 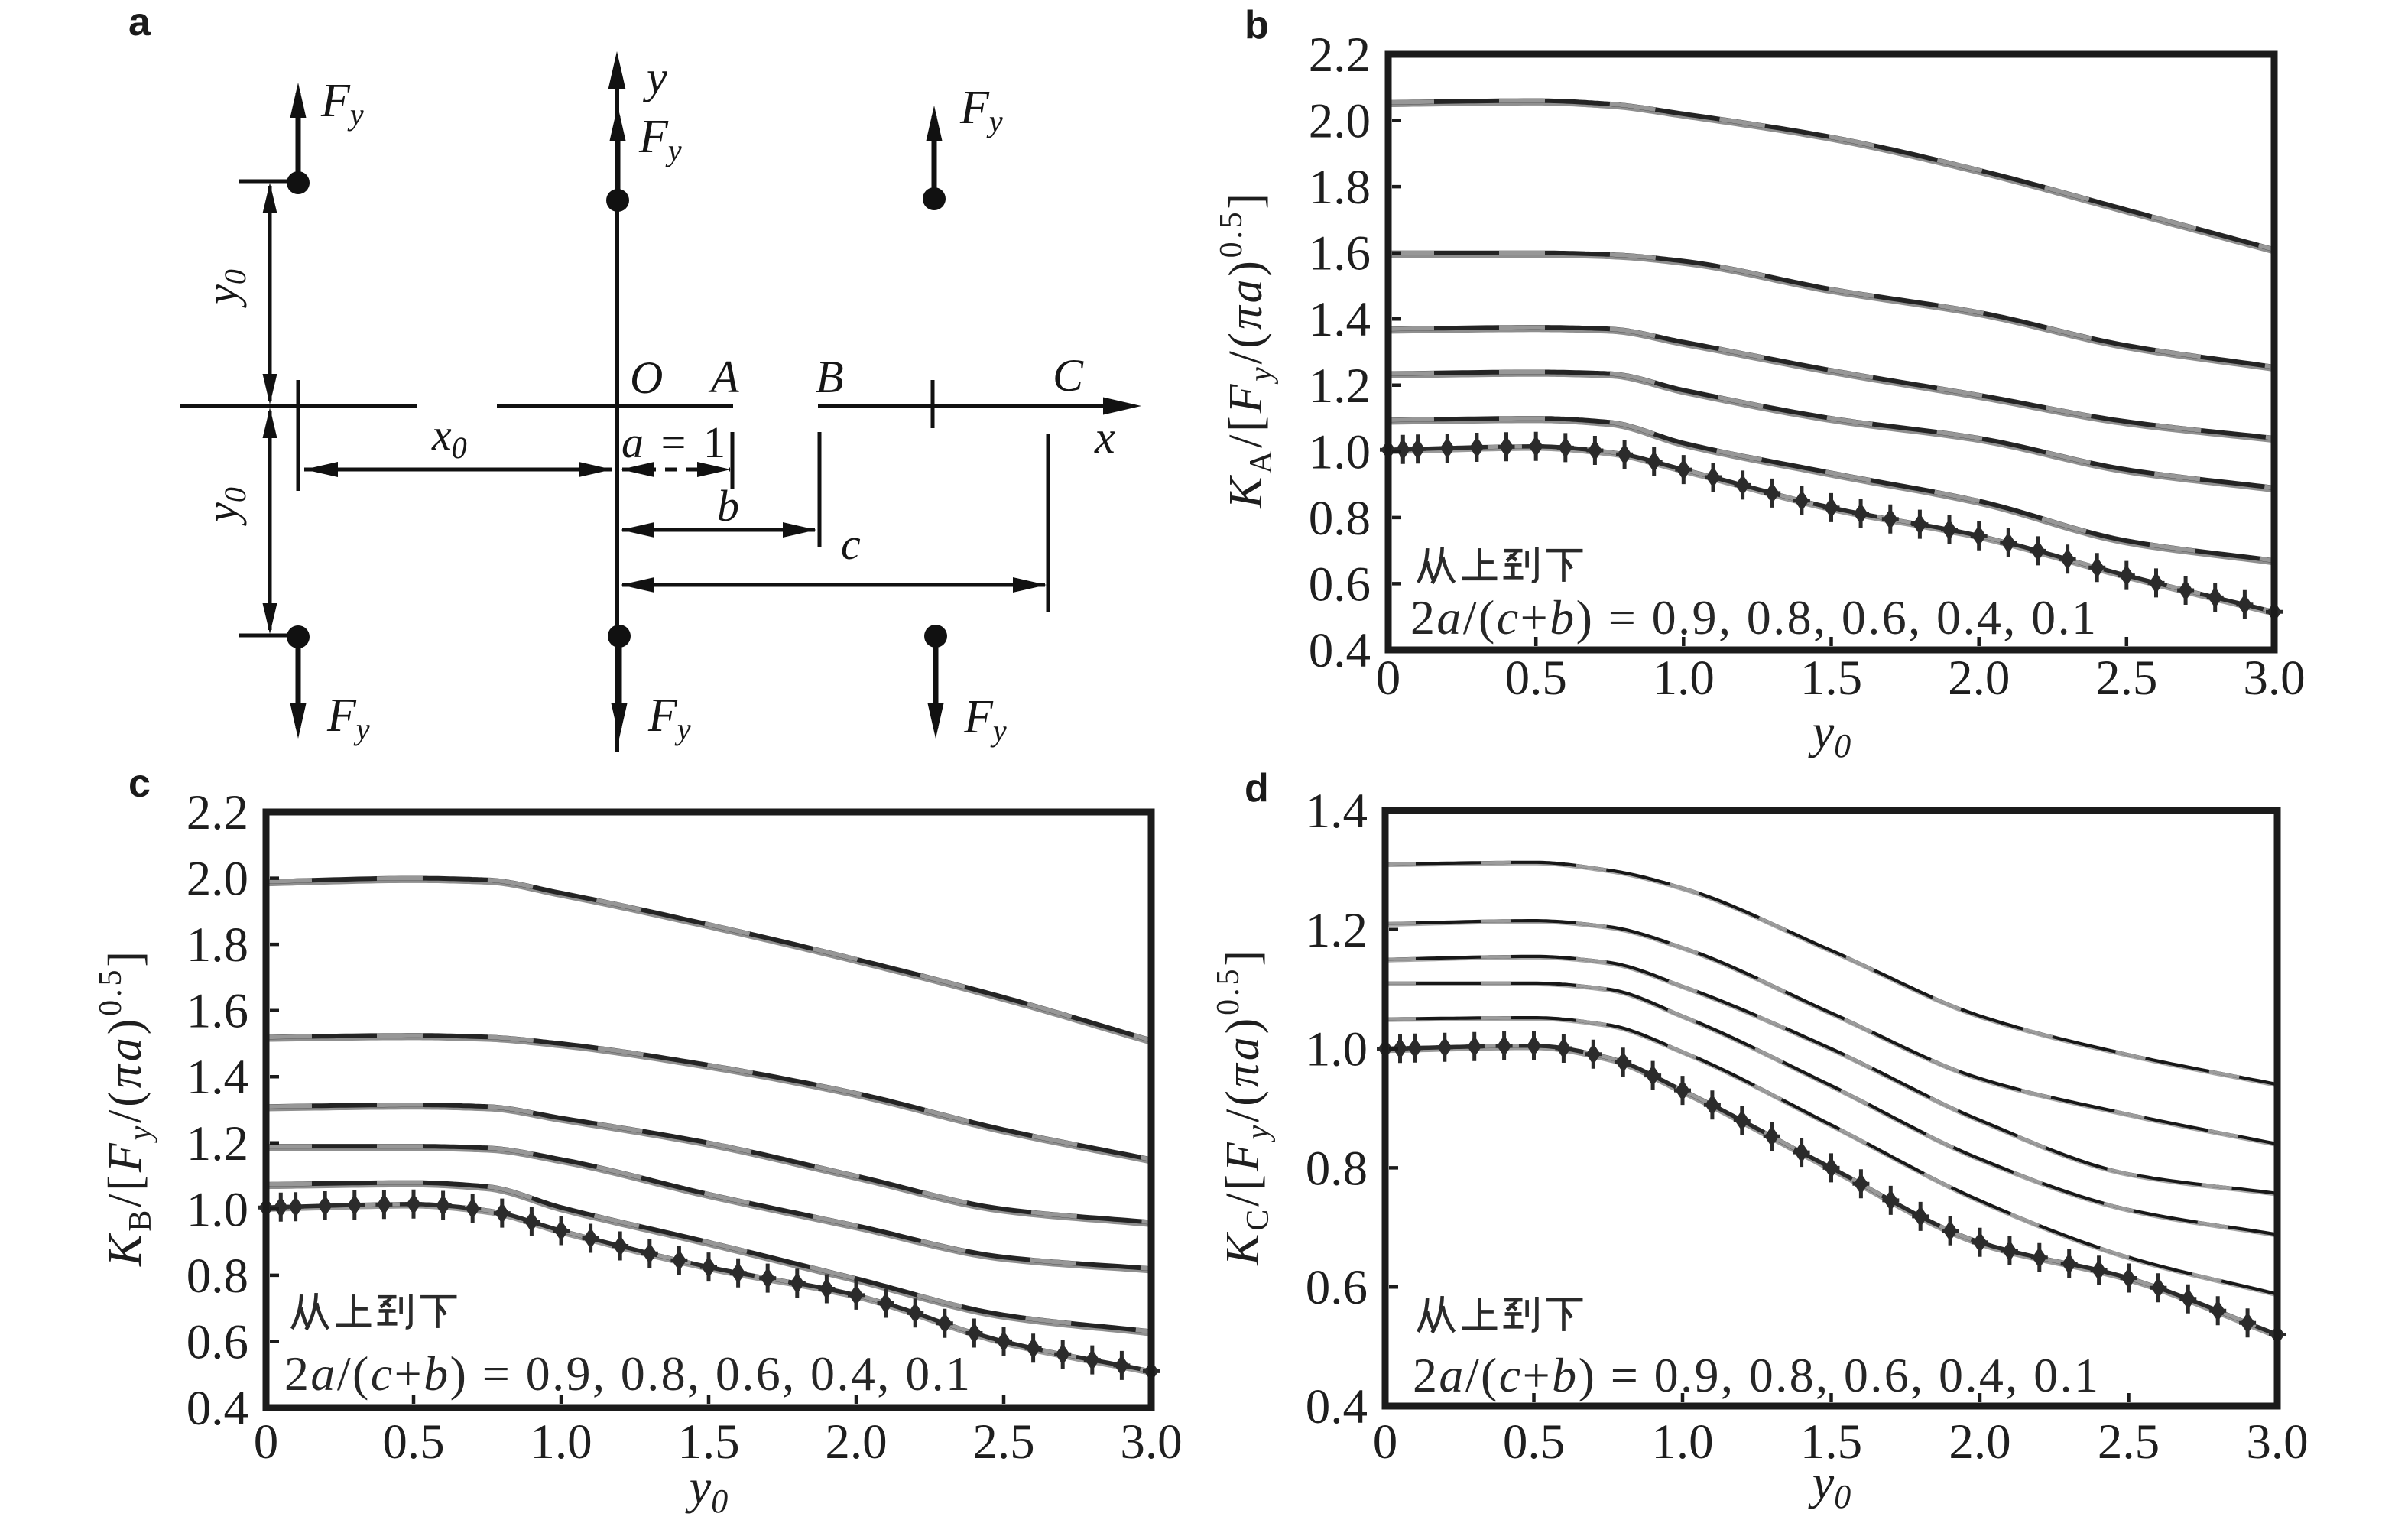 What do you see at coordinates (673, 442) in the screenshot?
I see `svg-text: a = 1` at bounding box center [673, 442].